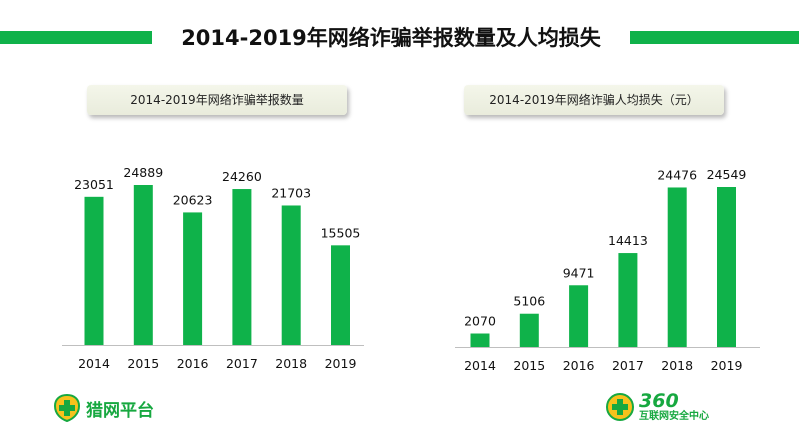  Describe the element at coordinates (94, 270) in the screenshot. I see `bar-reports-2014` at that location.